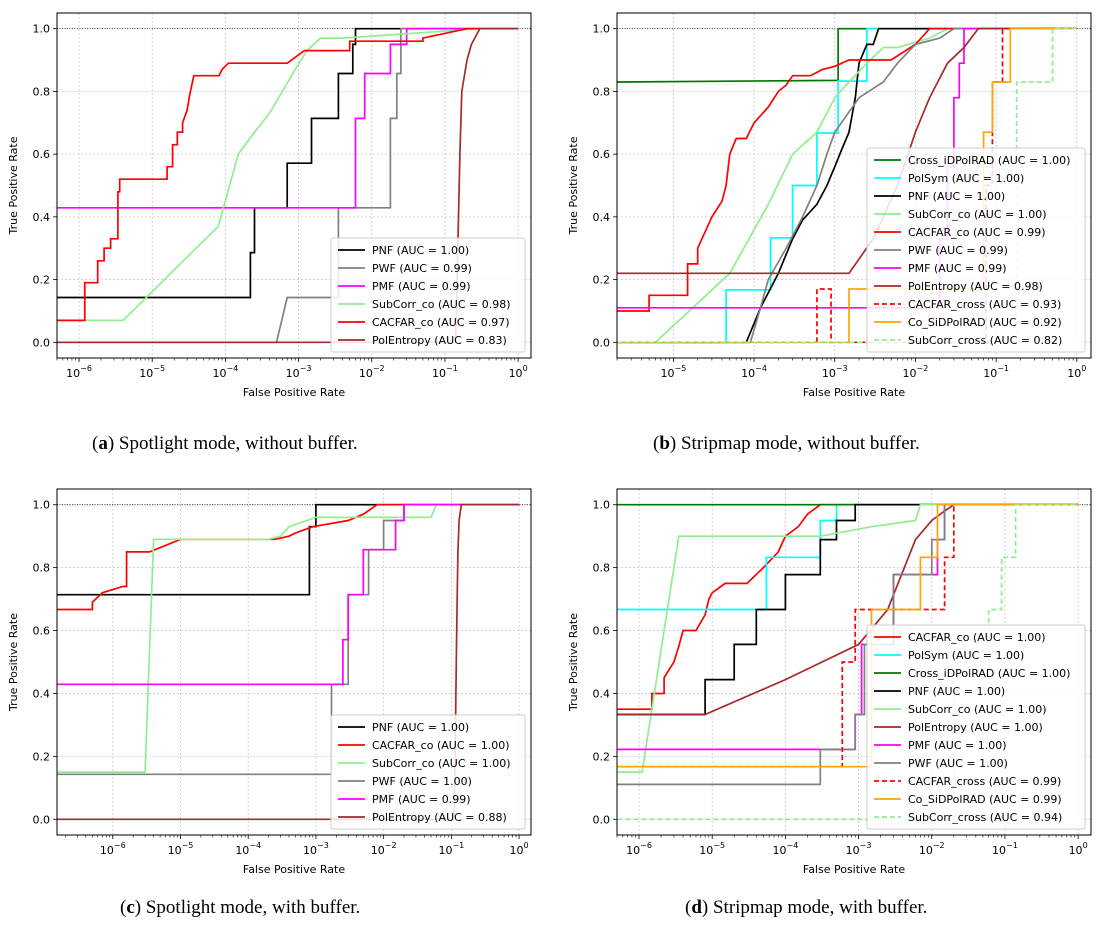 This screenshot has height=936, width=1099. I want to click on series-group, so click(847, 185).